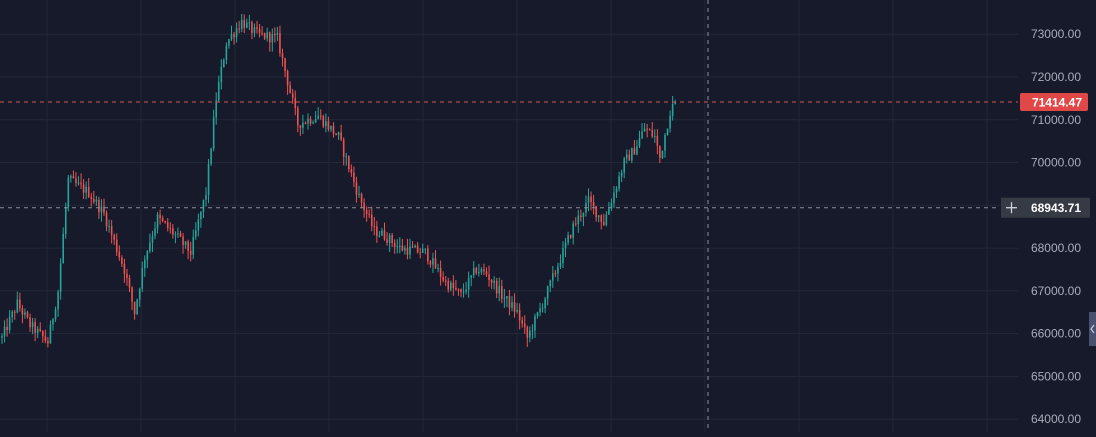 The width and height of the screenshot is (1096, 437). Describe the element at coordinates (1056, 208) in the screenshot. I see `crosshair-price-label: 68943.71` at that location.